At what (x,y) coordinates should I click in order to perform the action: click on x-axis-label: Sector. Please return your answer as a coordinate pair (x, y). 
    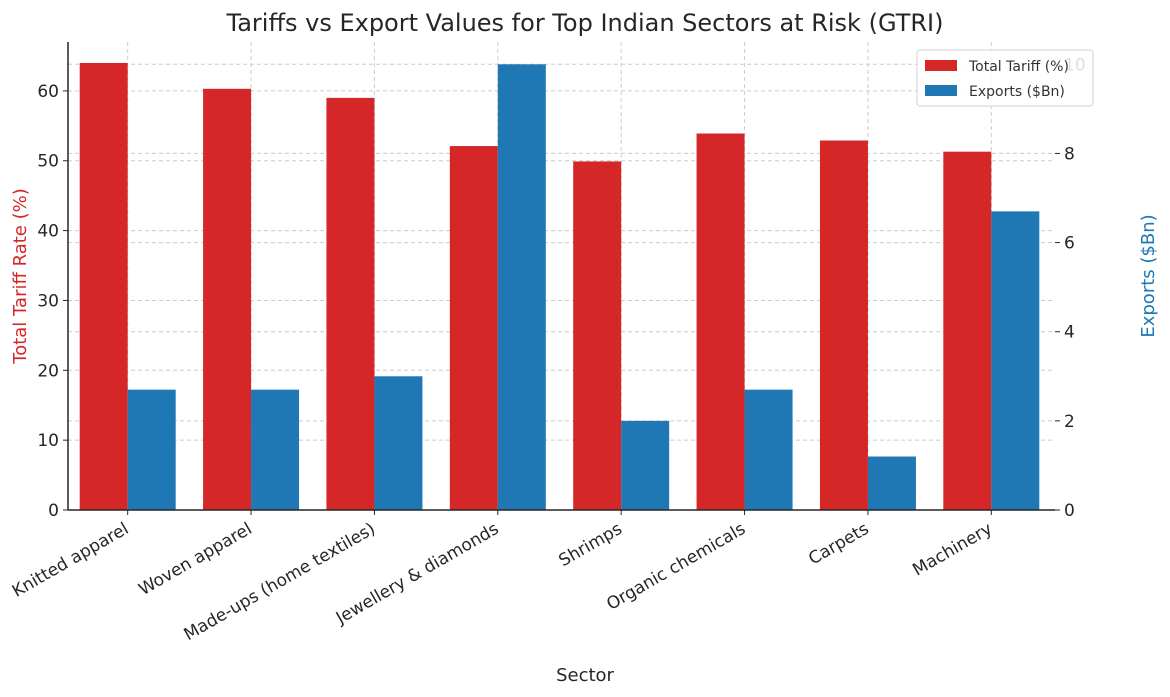
    Looking at the image, I should click on (585, 675).